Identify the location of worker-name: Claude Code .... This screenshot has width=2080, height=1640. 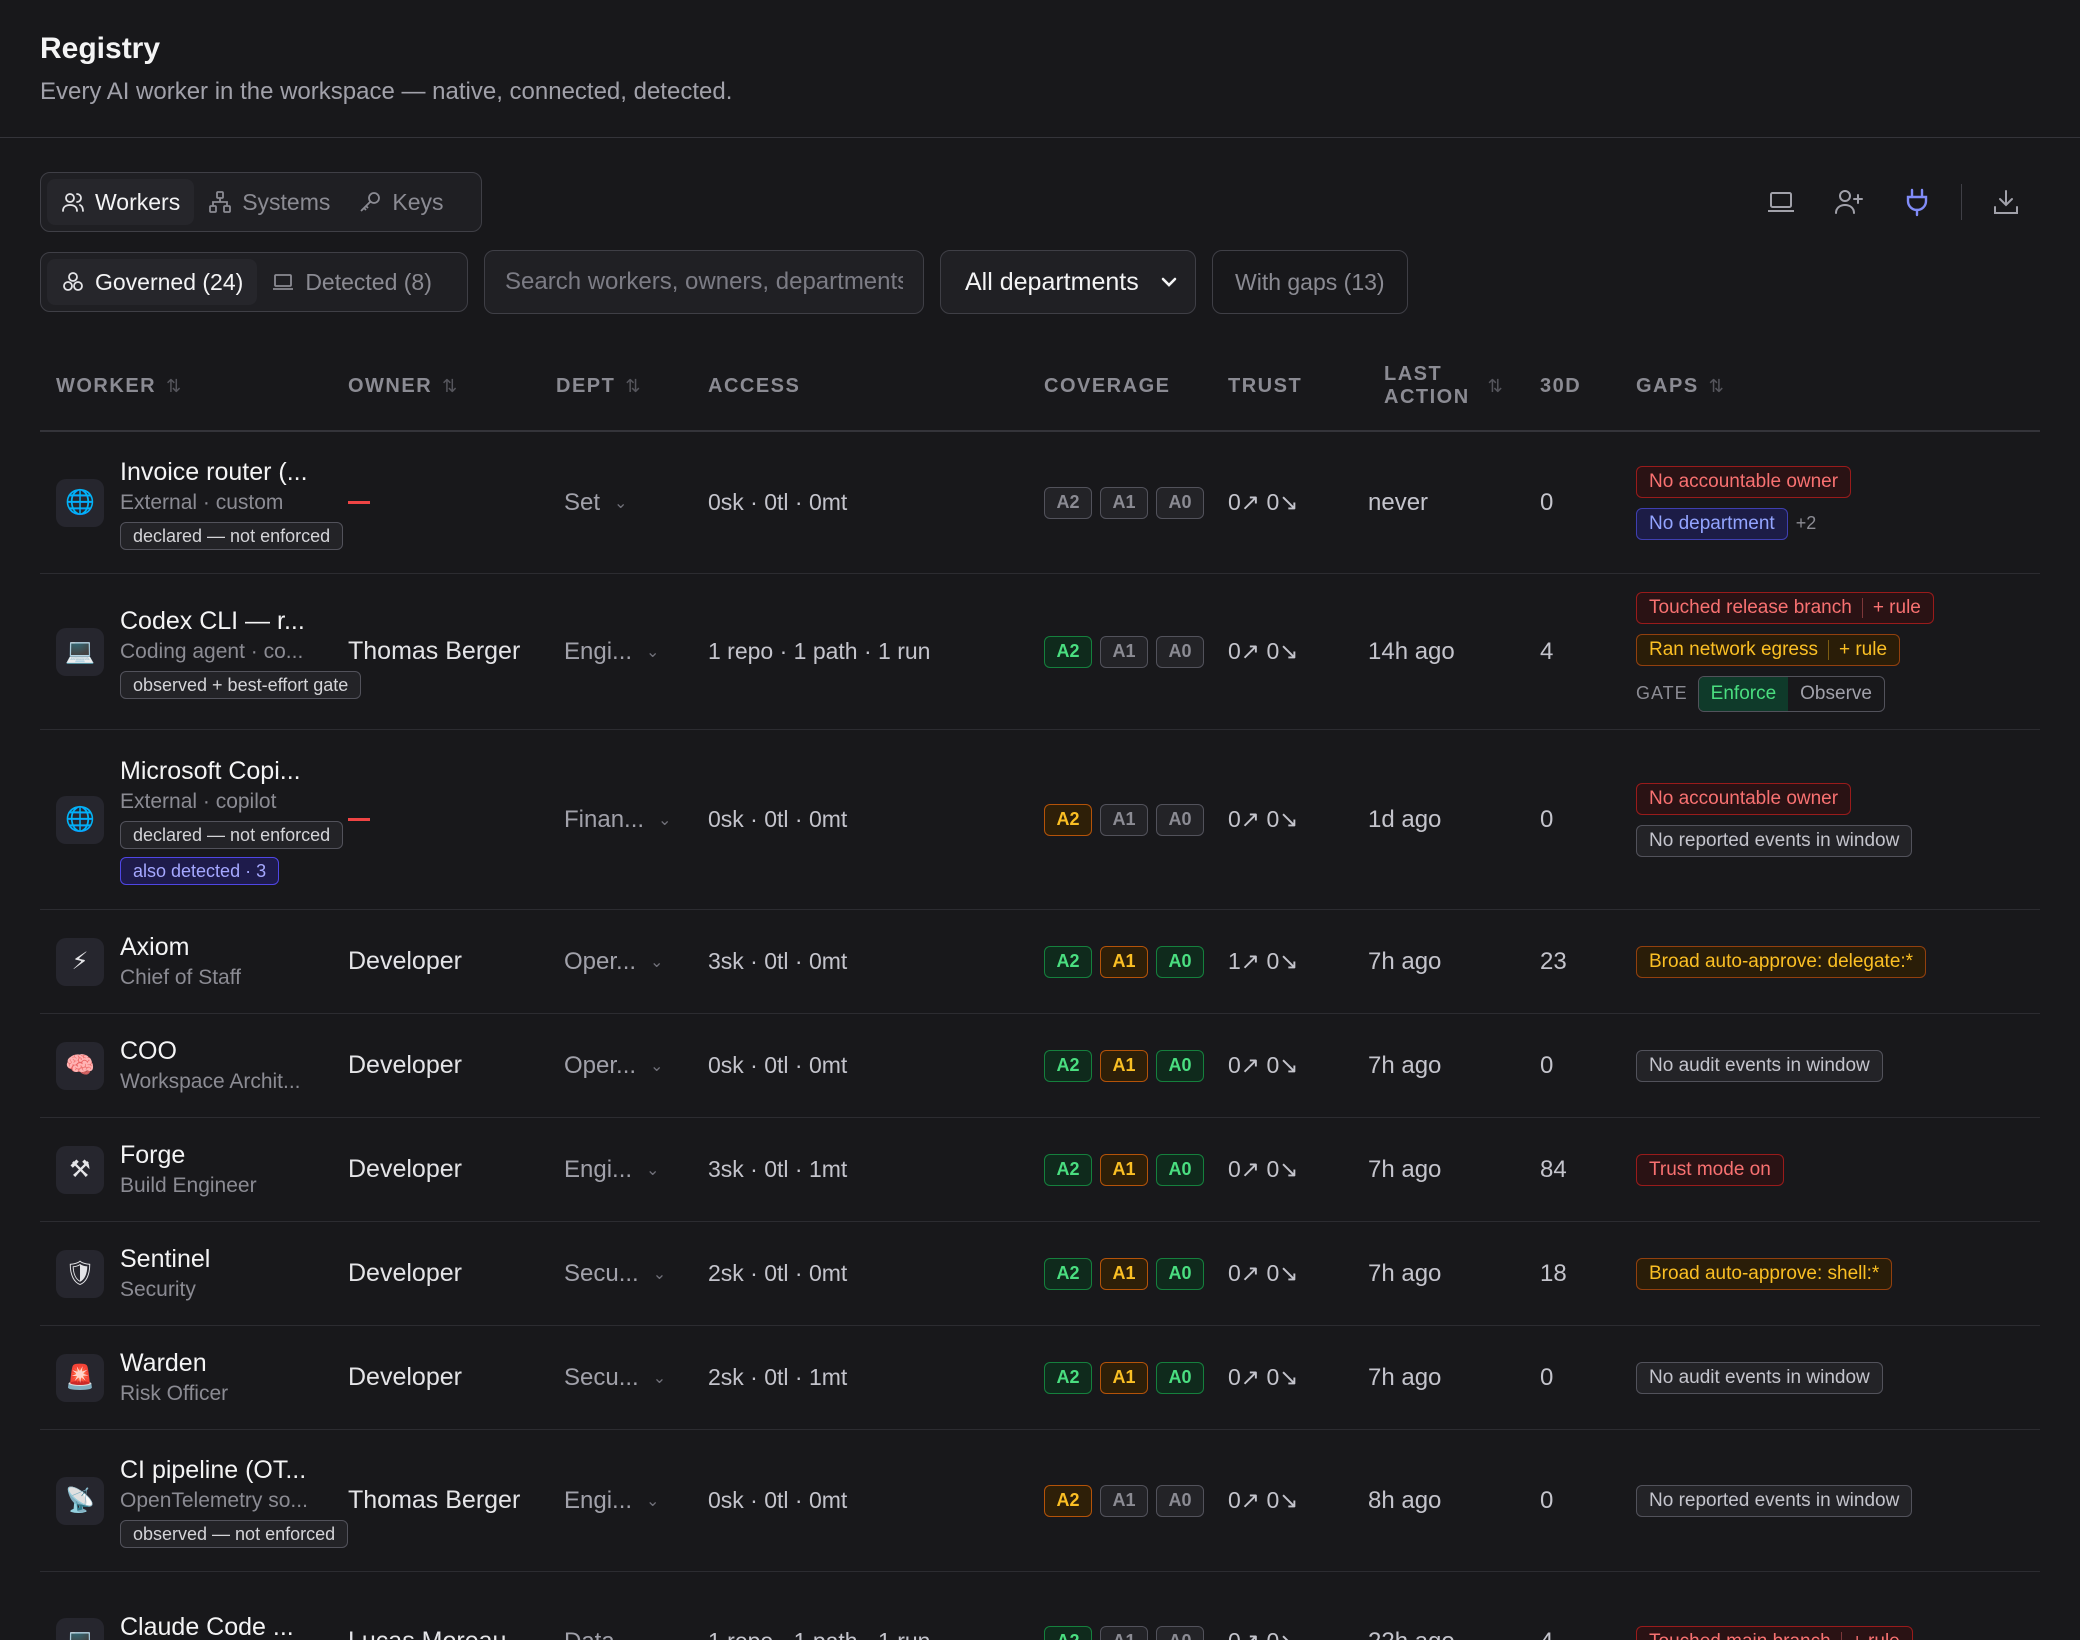
(207, 1626).